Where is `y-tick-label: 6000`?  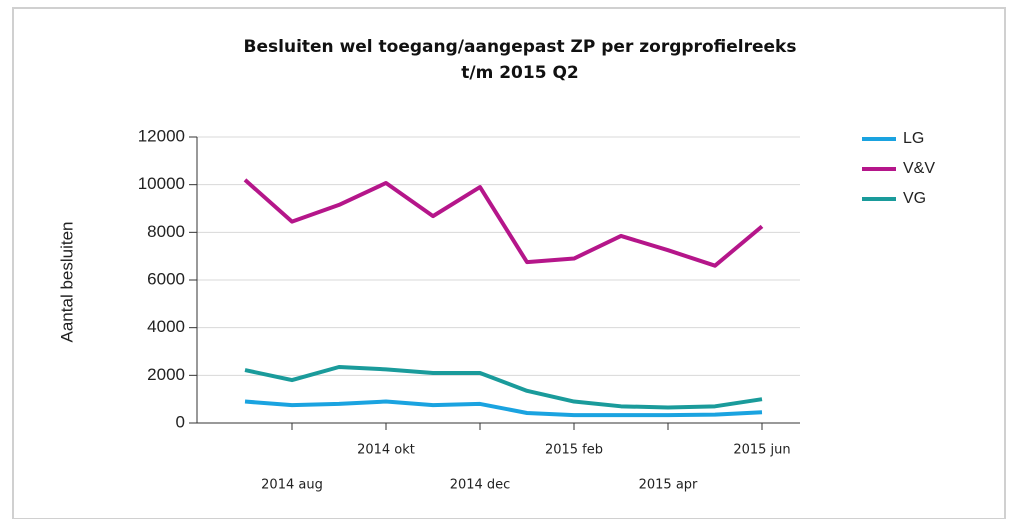
y-tick-label: 6000 is located at coordinates (166, 278).